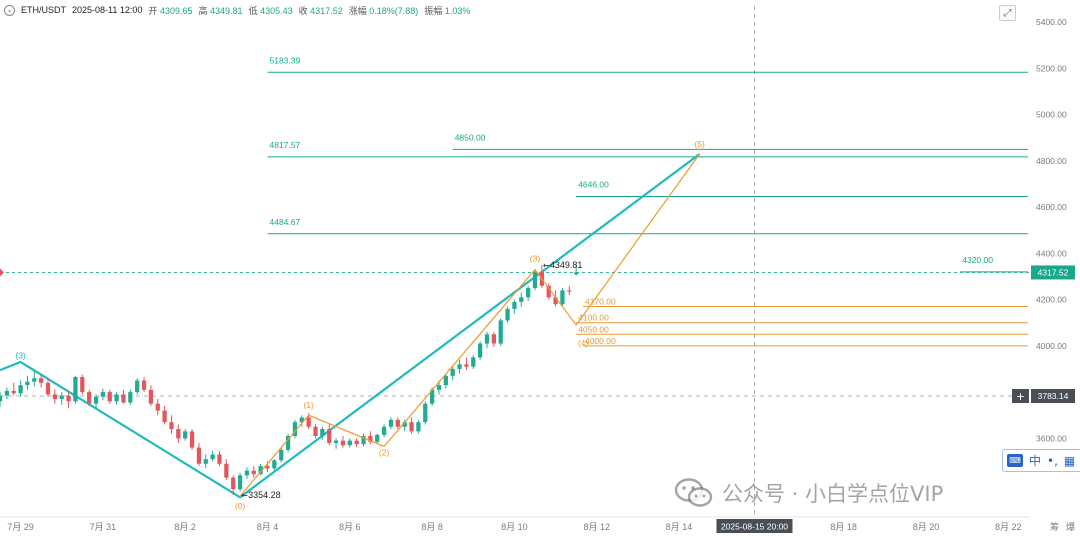  I want to click on x-tick-label: 8月 18, so click(843, 527).